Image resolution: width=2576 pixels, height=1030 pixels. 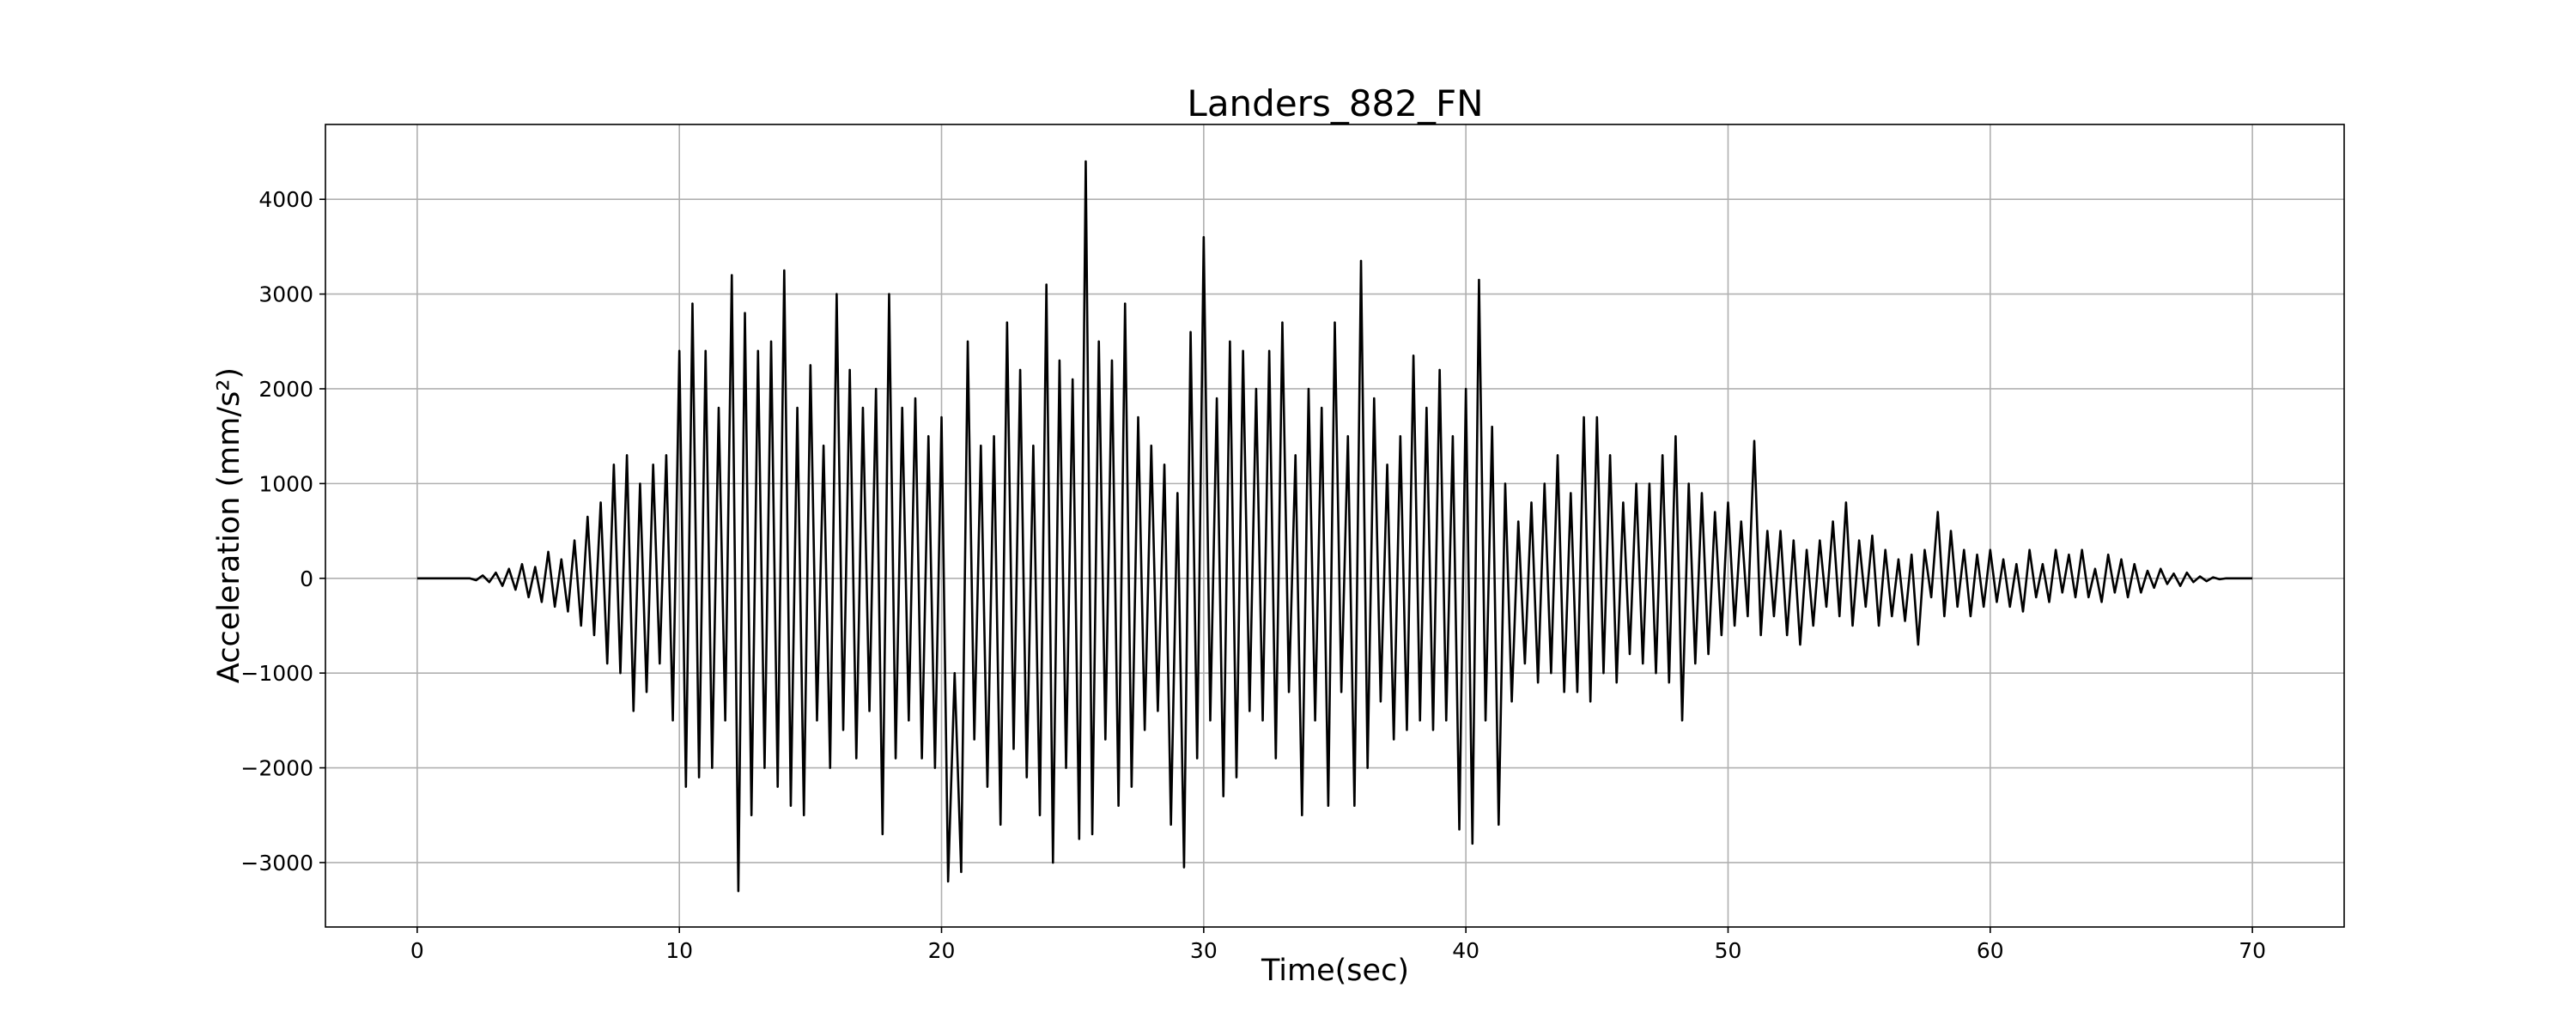 What do you see at coordinates (276, 673) in the screenshot?
I see `y-tick-label: −1000` at bounding box center [276, 673].